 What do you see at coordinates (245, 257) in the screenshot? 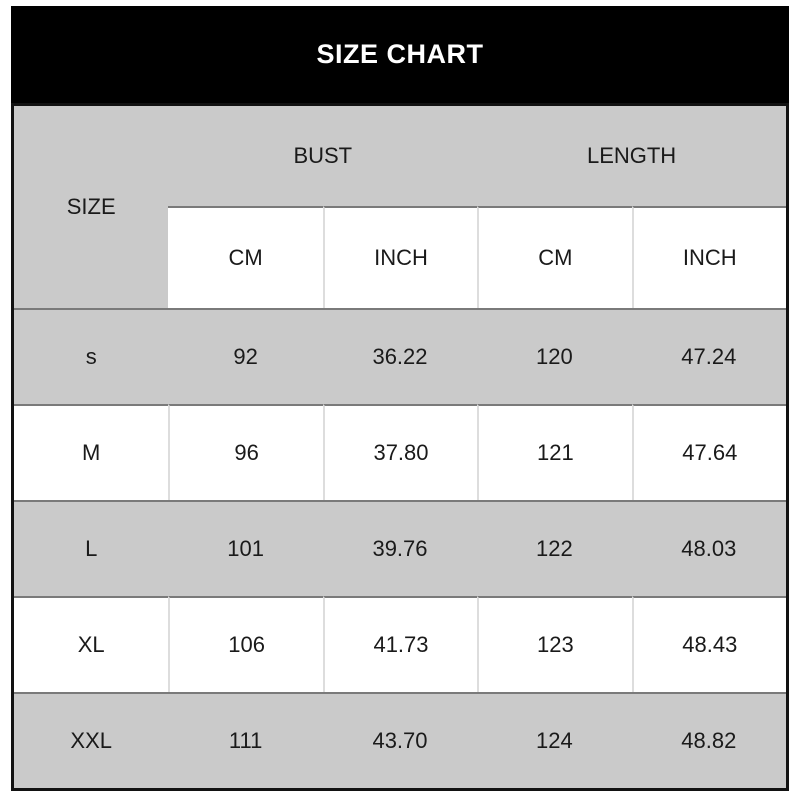
I see `header-bust-cm: CM` at bounding box center [245, 257].